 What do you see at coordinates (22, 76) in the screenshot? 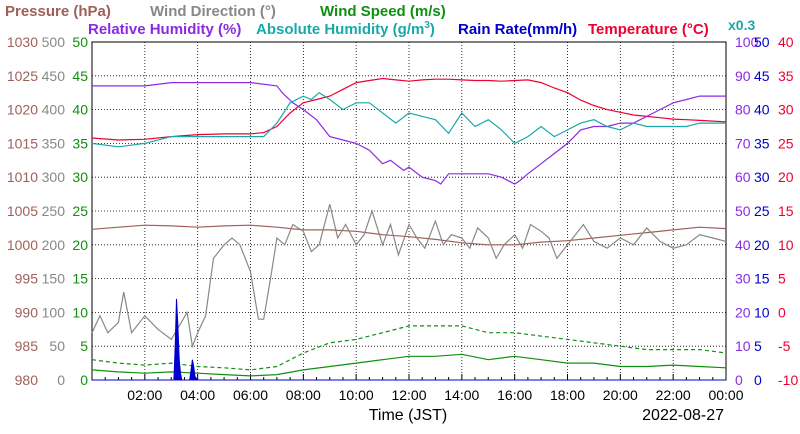
I see `y-tick-label: 1025` at bounding box center [22, 76].